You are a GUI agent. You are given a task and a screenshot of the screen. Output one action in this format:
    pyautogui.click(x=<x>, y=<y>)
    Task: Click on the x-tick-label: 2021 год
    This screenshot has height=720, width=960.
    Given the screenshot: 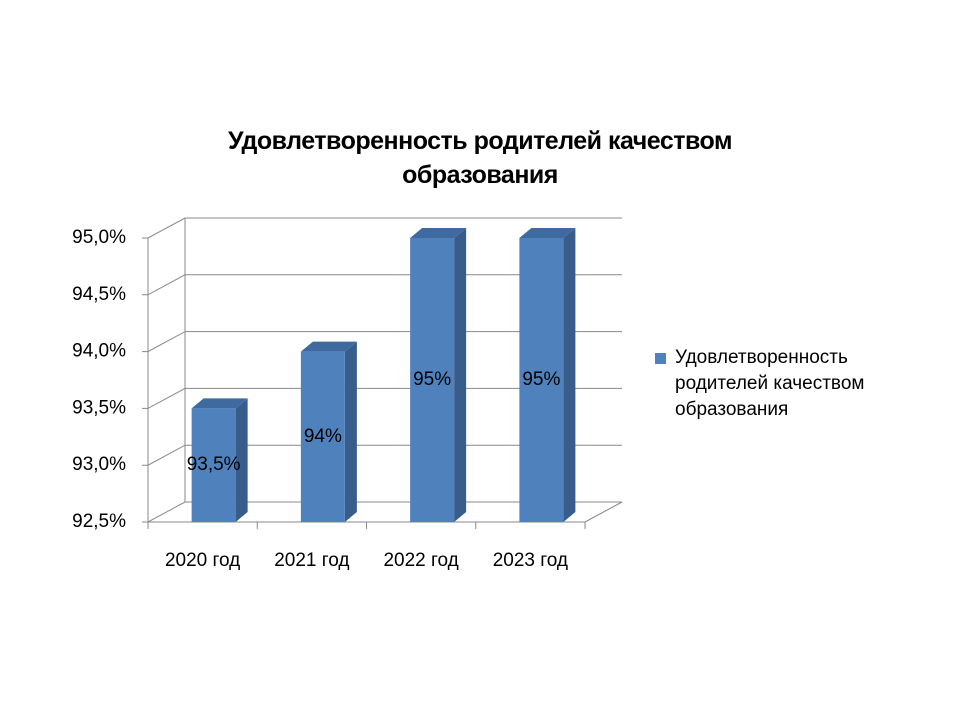 What is the action you would take?
    pyautogui.click(x=311, y=560)
    